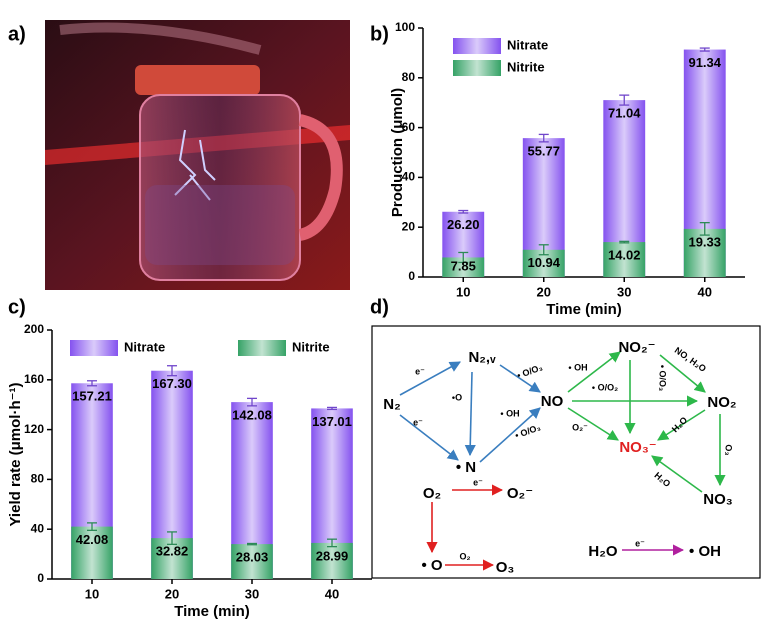  Describe the element at coordinates (624, 255) in the screenshot. I see `value-label: 14.02` at that location.